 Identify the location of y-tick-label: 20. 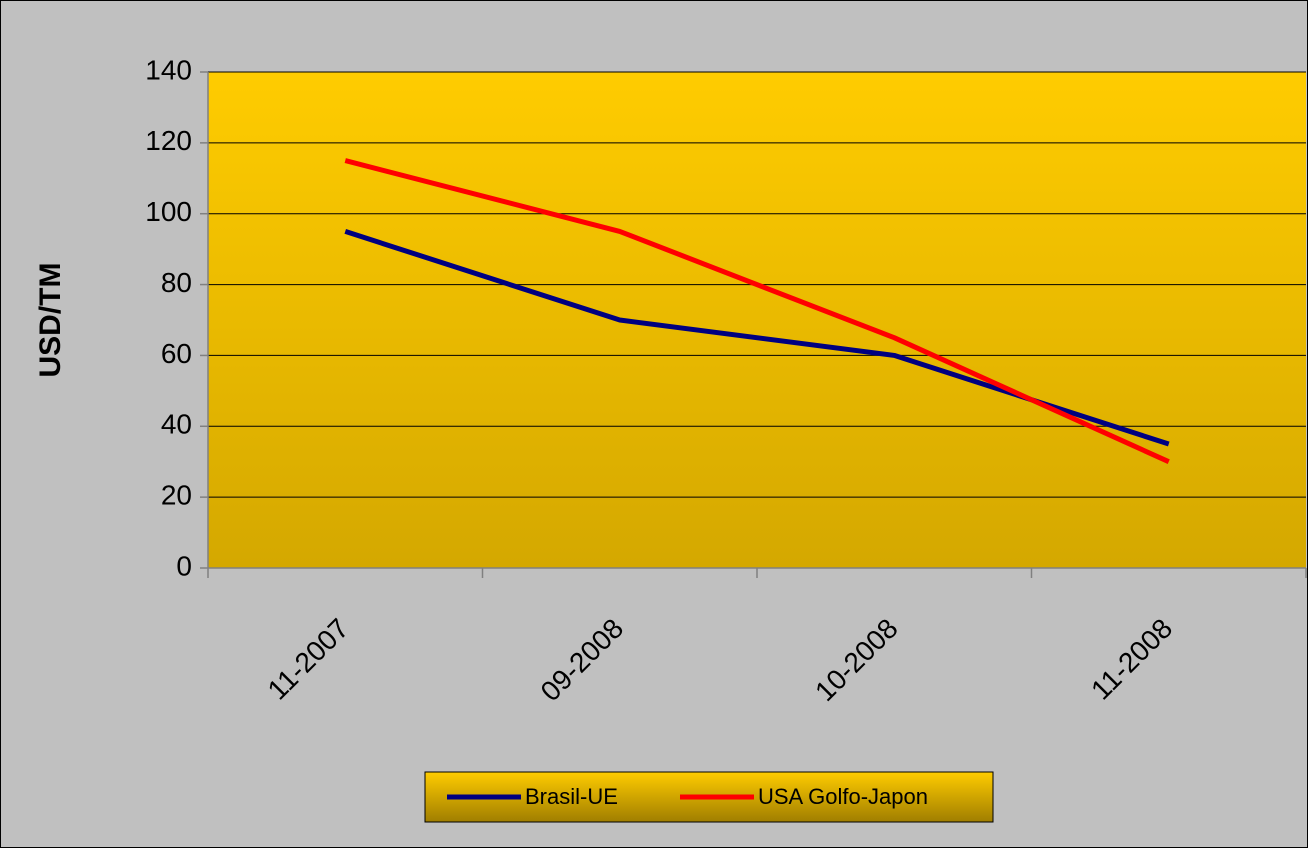
(176, 495).